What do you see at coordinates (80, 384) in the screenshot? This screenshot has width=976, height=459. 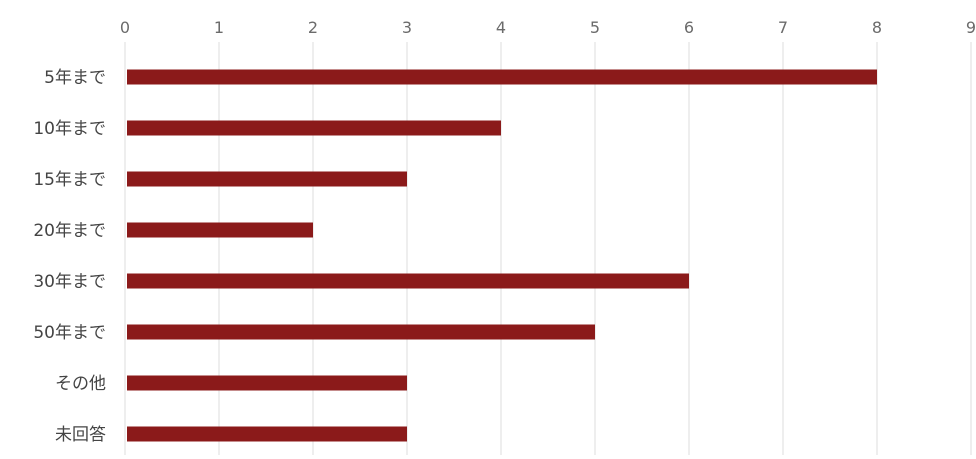 I see `category-label: その他` at bounding box center [80, 384].